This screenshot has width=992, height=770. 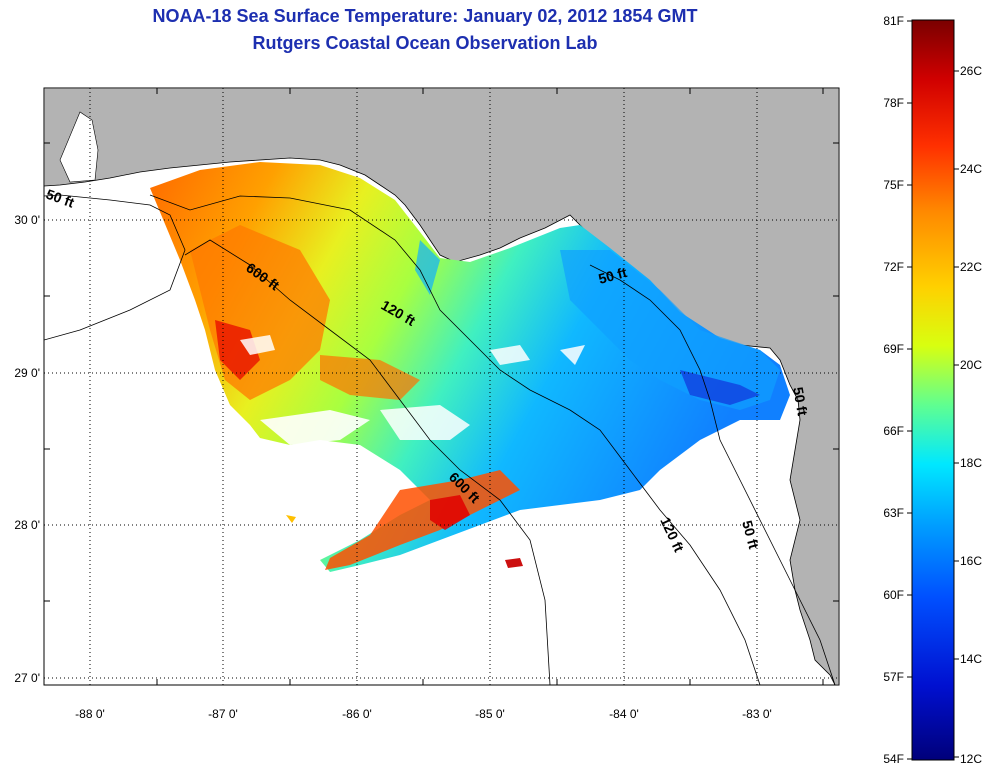 What do you see at coordinates (27, 220) in the screenshot?
I see `lat-label-30: 30 0'` at bounding box center [27, 220].